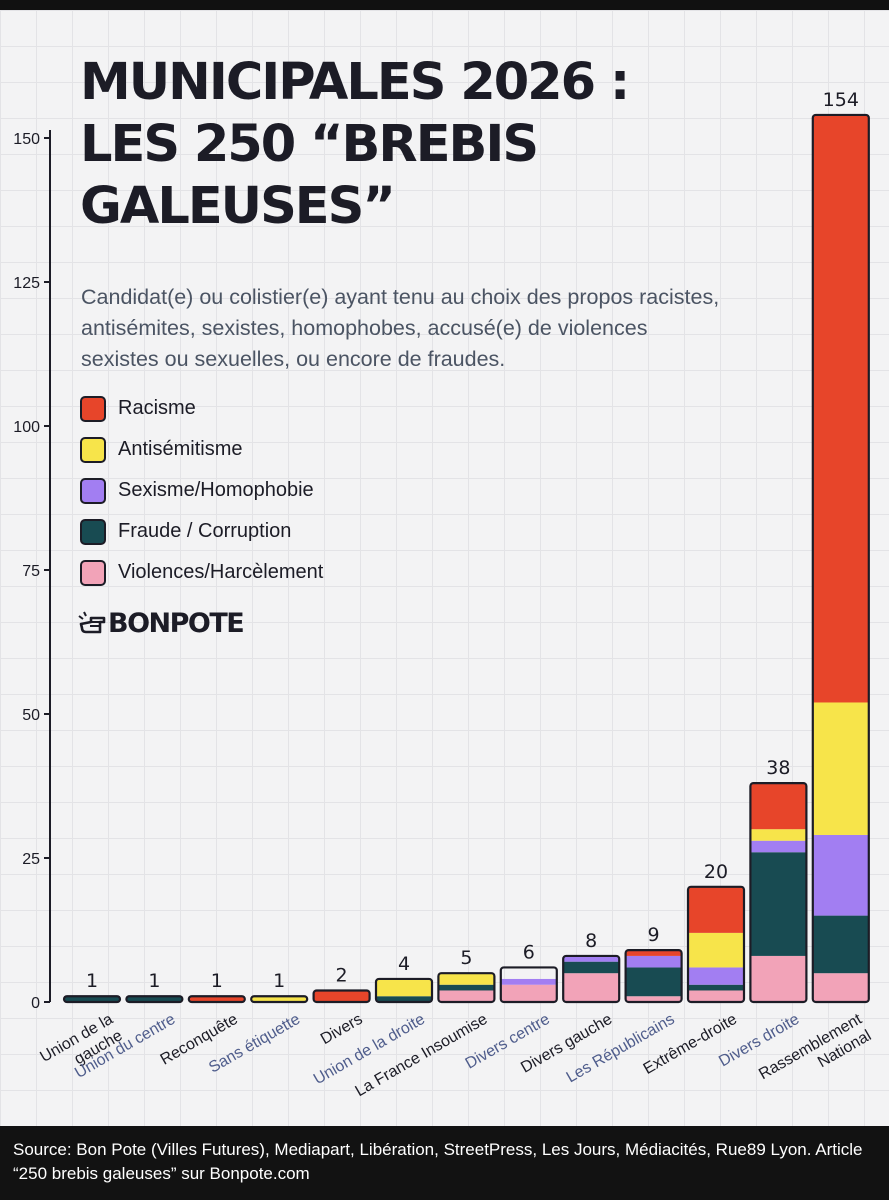  Describe the element at coordinates (26, 283) in the screenshot. I see `y-tick-label: 125` at that location.